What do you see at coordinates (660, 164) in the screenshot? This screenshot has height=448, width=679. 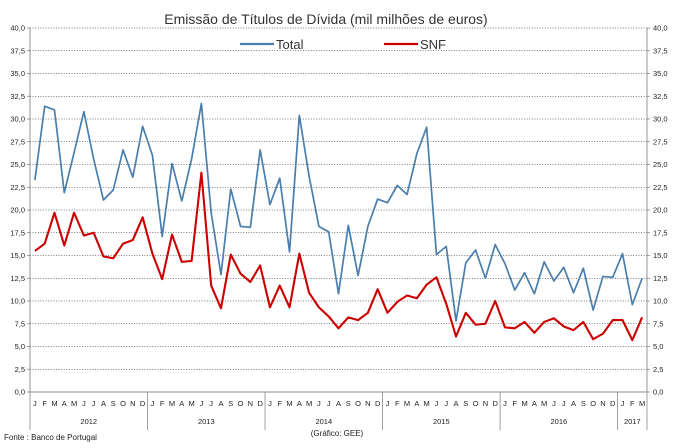 I see `y-tick-label-right: 25,0` at bounding box center [660, 164].